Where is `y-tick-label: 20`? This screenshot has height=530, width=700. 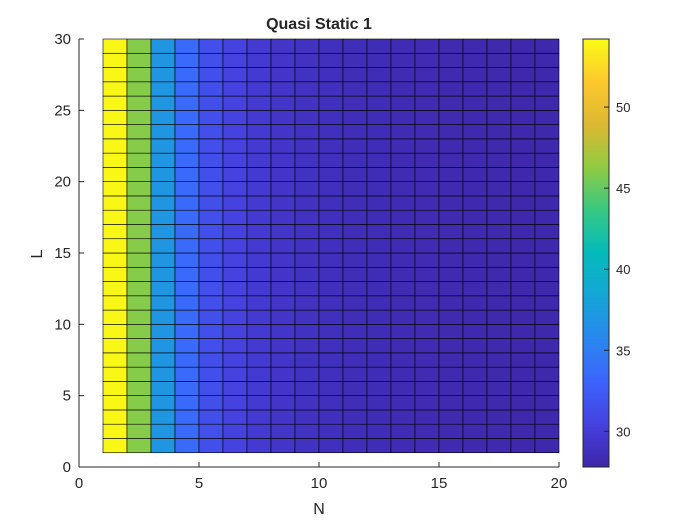 y-tick-label: 20 is located at coordinates (62, 182).